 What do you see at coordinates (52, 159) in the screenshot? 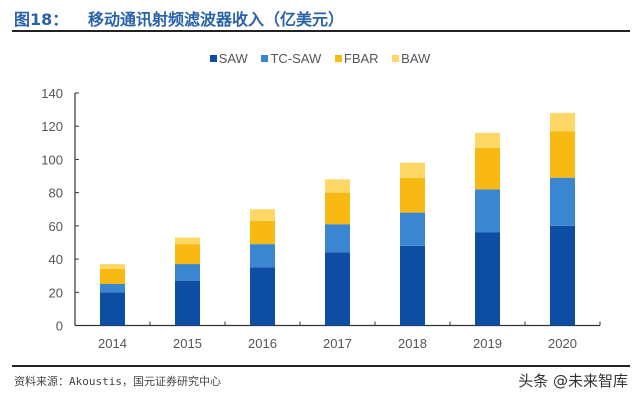
I see `y-tick-label: 100` at bounding box center [52, 159].